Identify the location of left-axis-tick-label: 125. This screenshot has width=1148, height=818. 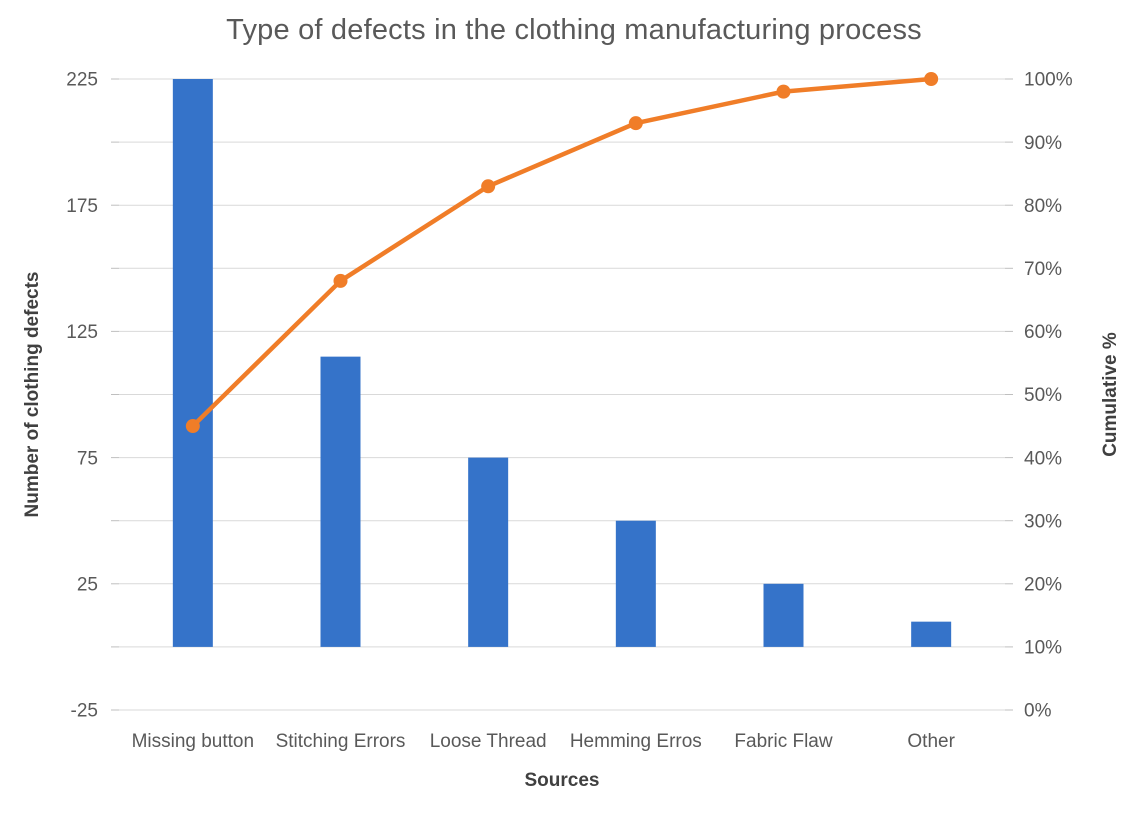
(82, 332).